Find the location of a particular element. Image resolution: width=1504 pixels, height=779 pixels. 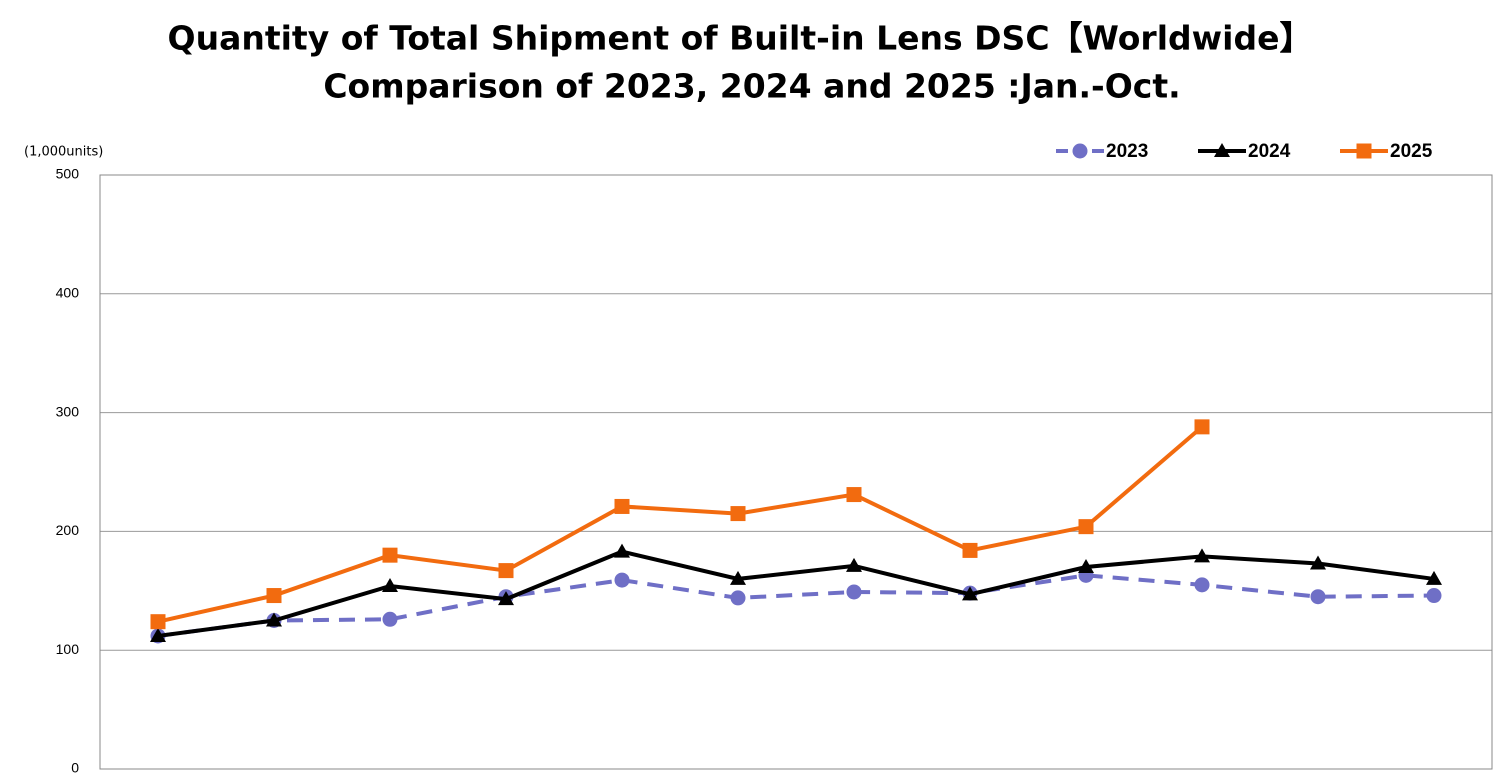

y-tick-label: 0 is located at coordinates (75, 768).